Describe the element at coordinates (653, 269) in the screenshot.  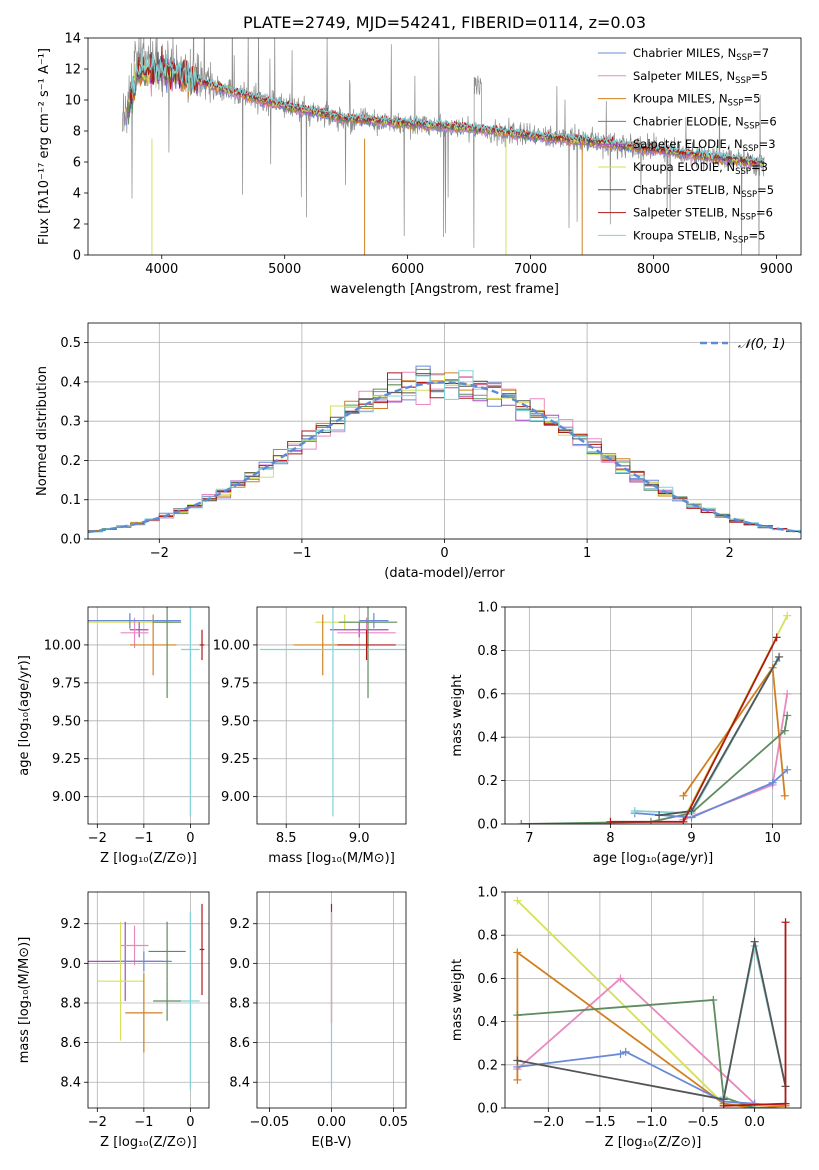
I see `x-tick-label: 8000` at that location.